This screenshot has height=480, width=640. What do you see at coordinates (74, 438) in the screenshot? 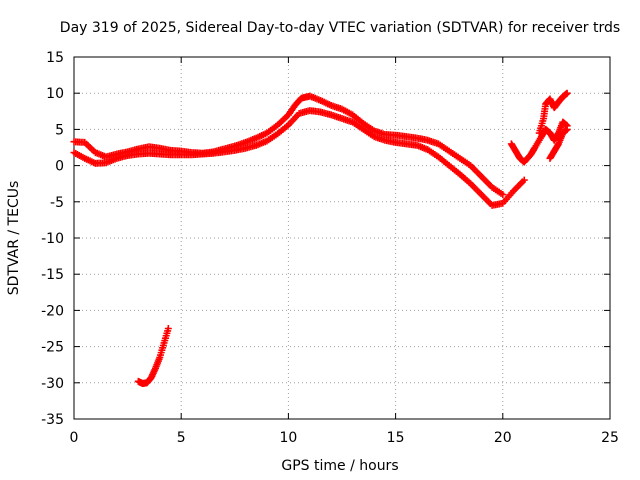
I see `x-tick-label: 0` at bounding box center [74, 438].